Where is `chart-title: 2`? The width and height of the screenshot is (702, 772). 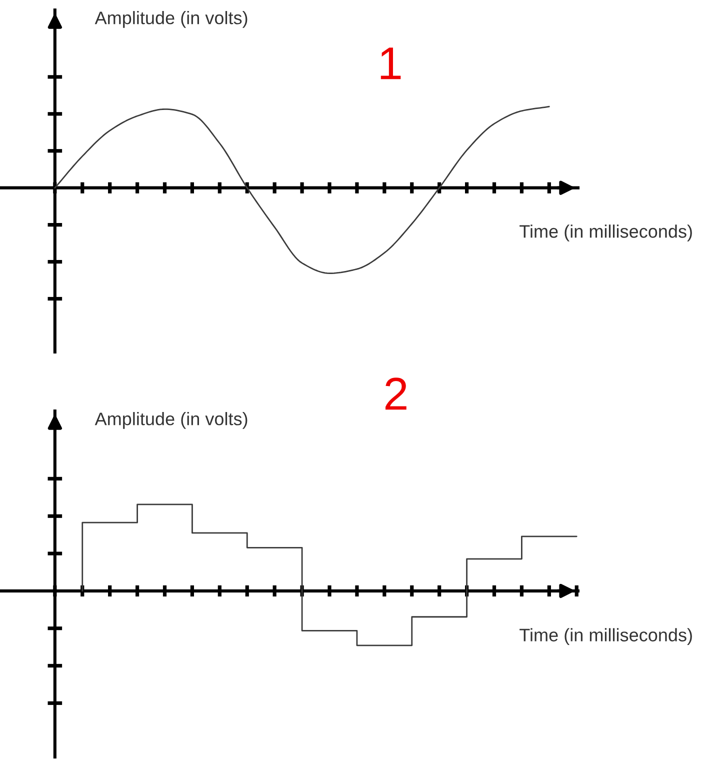
chart-title: 2 is located at coordinates (395, 394).